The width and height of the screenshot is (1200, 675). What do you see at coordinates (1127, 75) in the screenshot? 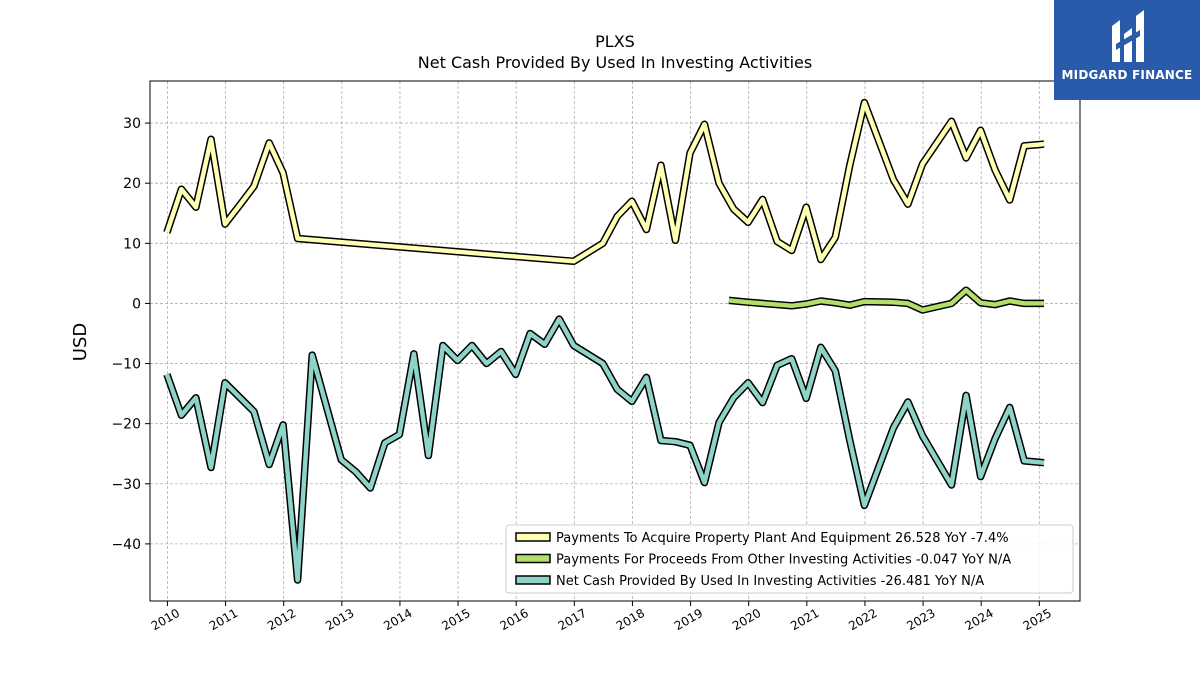
I see `logo-text: MIDGARD FINANCE` at bounding box center [1127, 75].